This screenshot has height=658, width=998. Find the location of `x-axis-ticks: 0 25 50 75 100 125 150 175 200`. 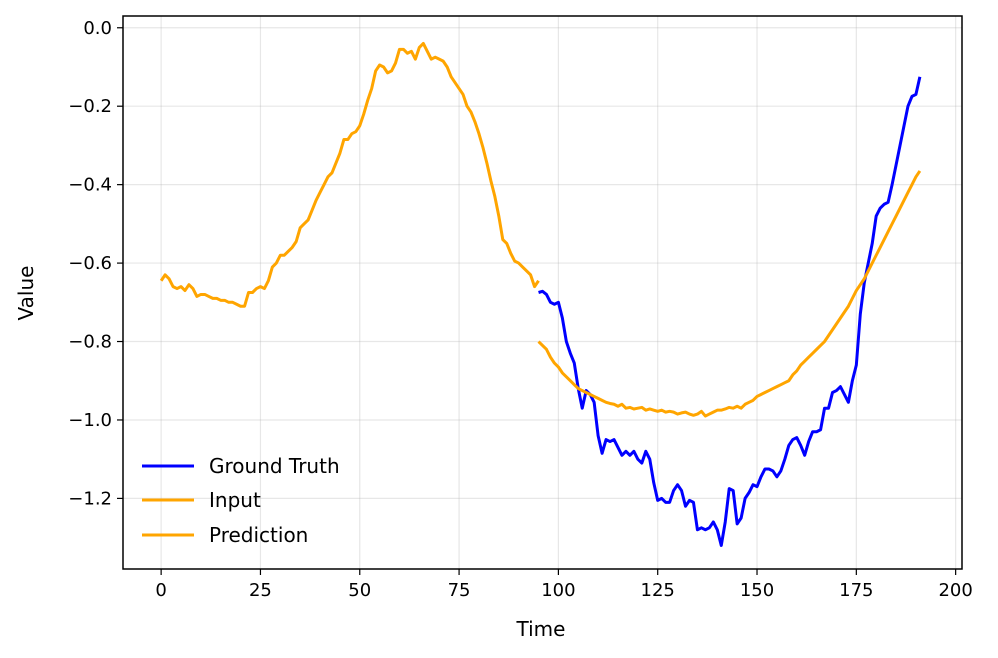

x-axis-ticks: 0 25 50 75 100 125 150 175 200 is located at coordinates (564, 585).